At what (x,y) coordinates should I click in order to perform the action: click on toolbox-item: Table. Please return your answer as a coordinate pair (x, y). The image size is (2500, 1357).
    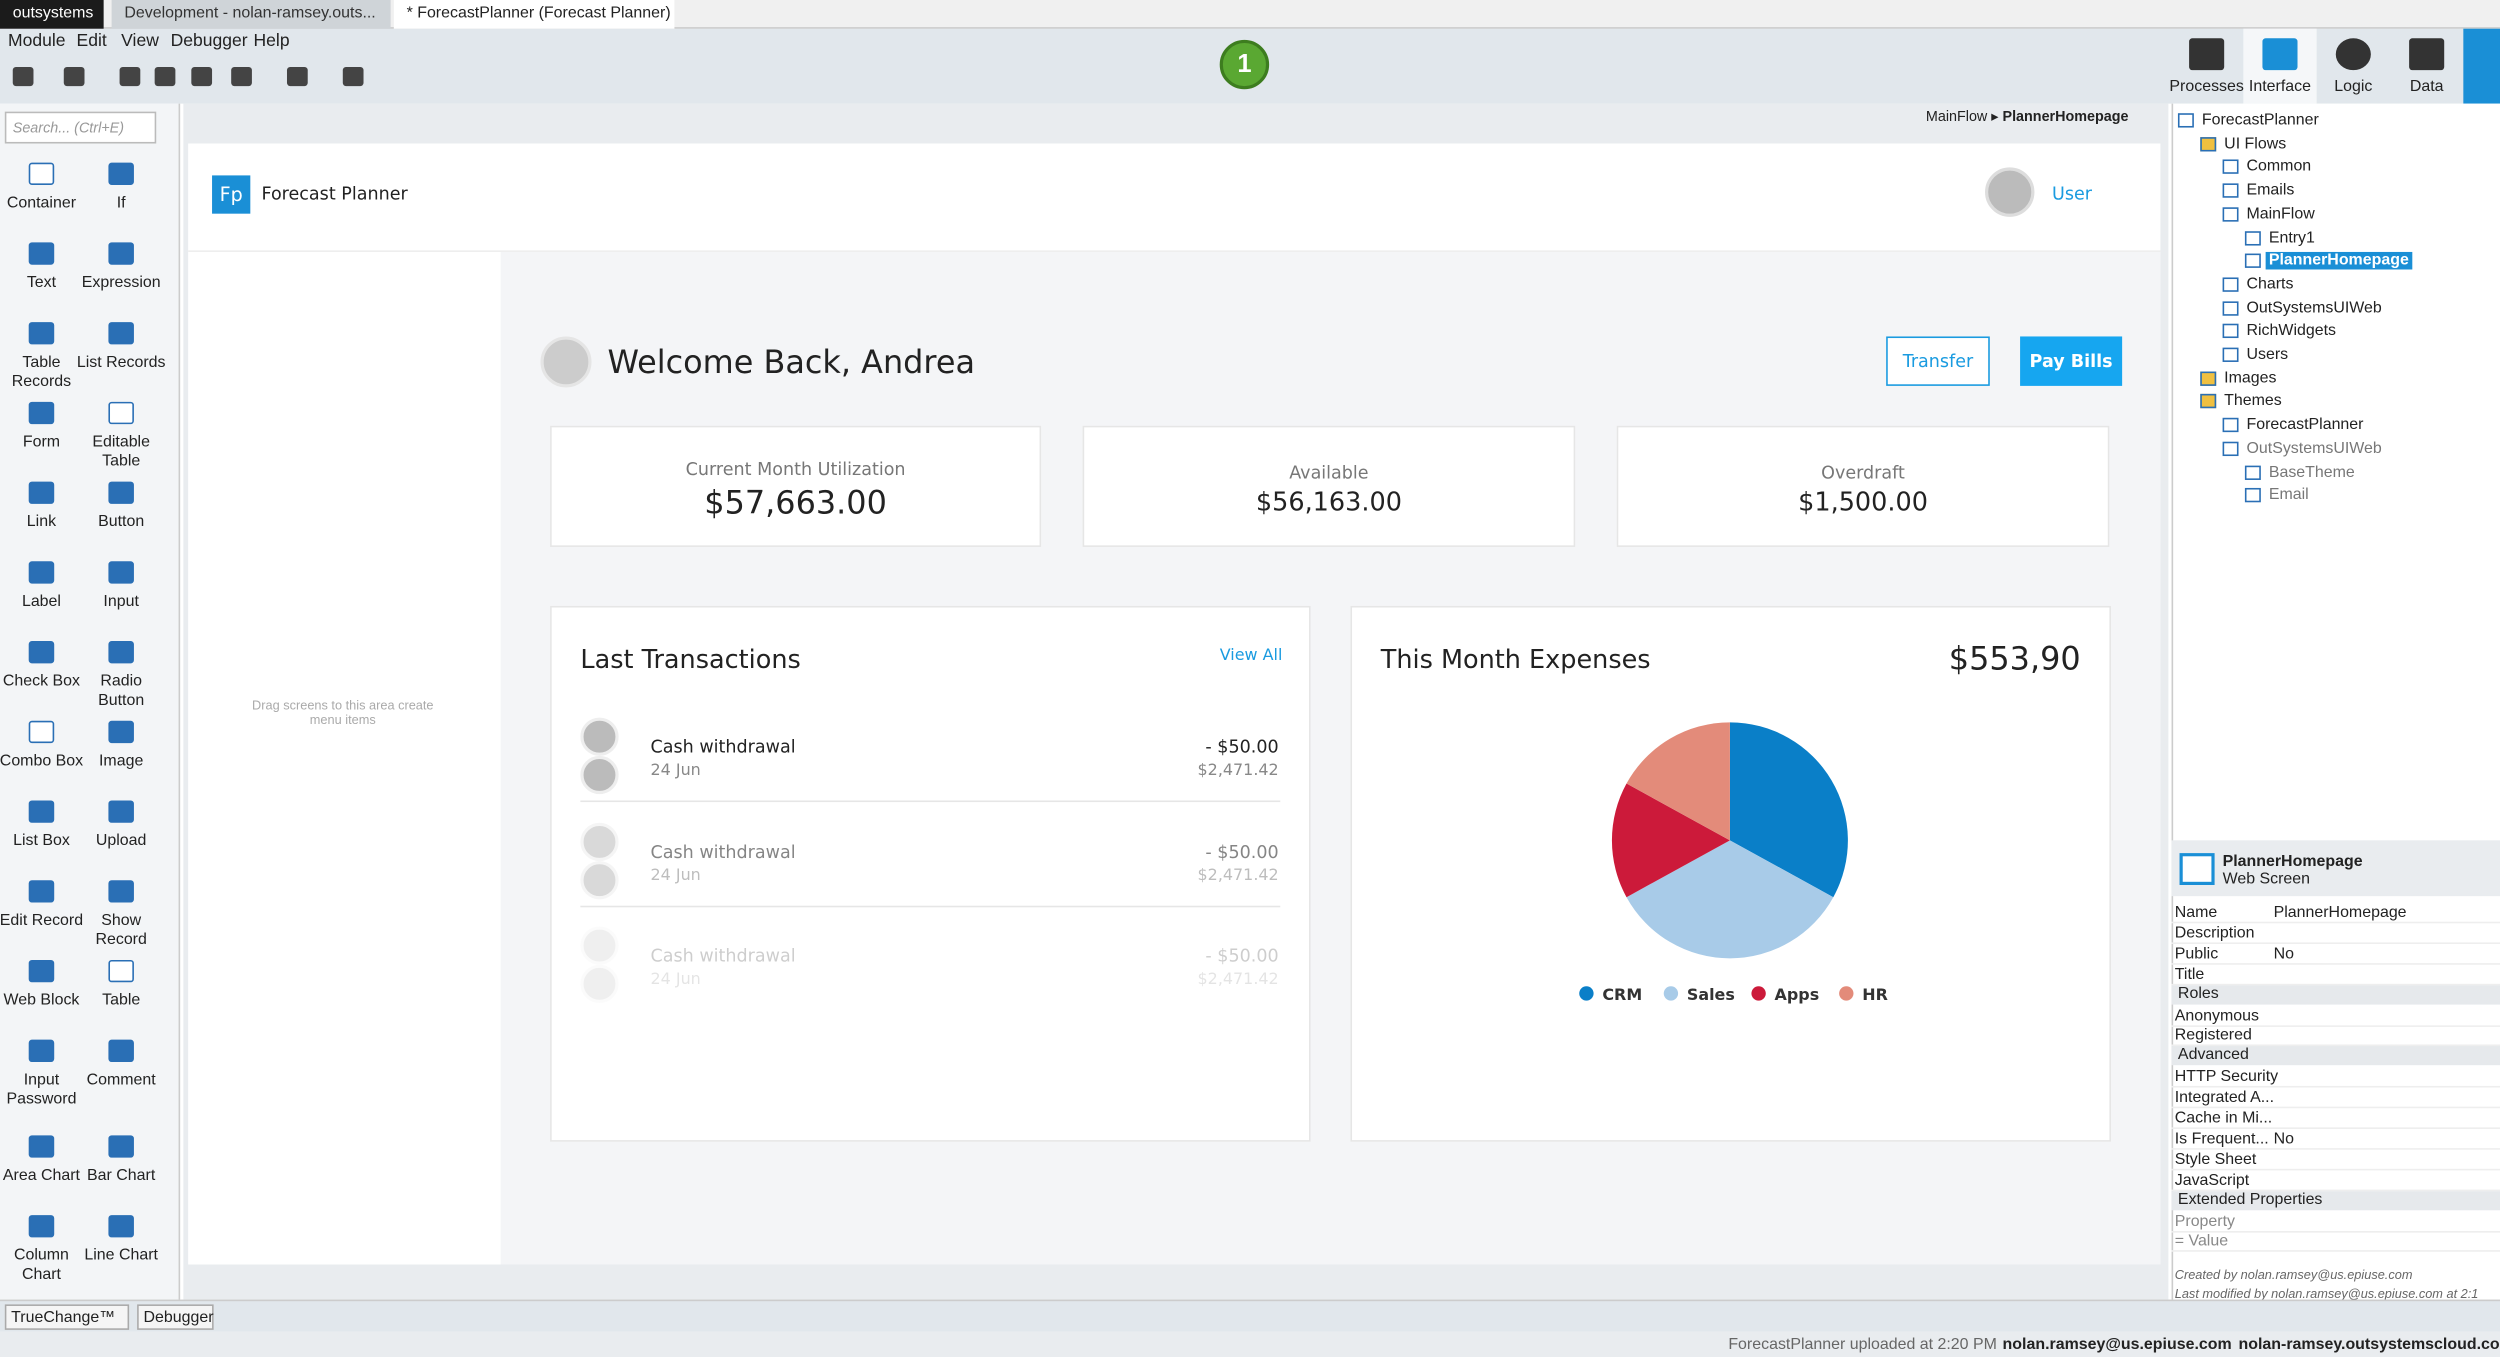
    Looking at the image, I should click on (121, 1000).